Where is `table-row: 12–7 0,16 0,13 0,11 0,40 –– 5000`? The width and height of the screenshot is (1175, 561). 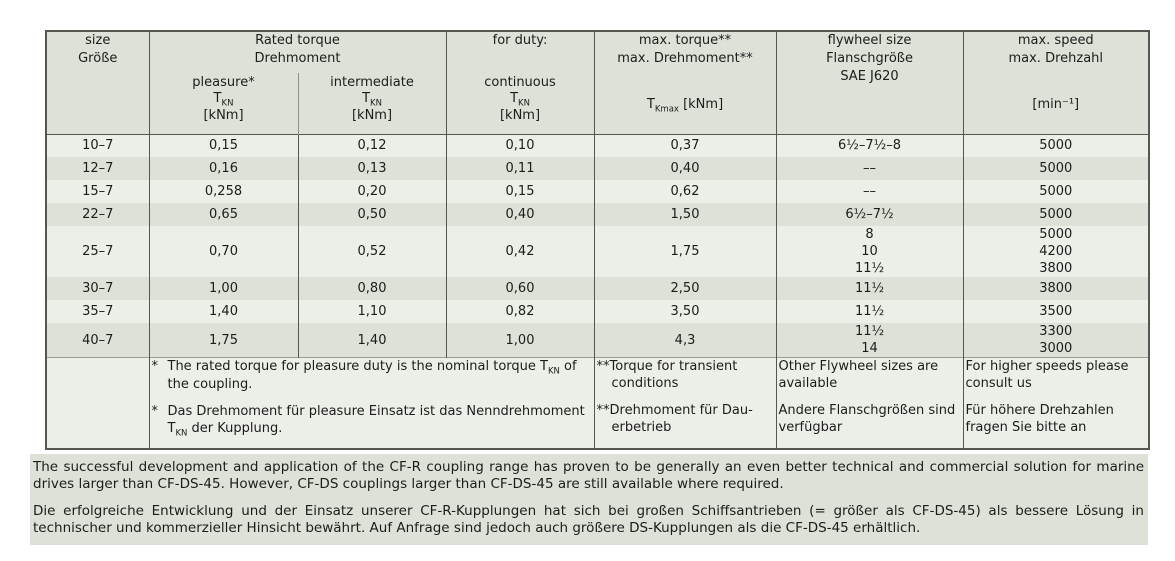 table-row: 12–7 0,16 0,13 0,11 0,40 –– 5000 is located at coordinates (598, 168).